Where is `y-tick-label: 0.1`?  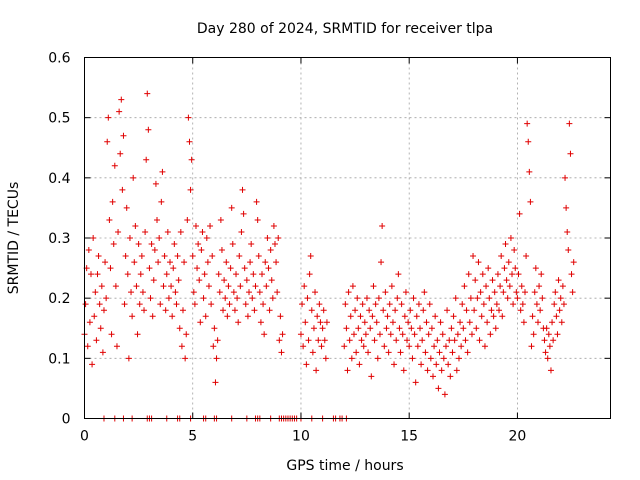
y-tick-label: 0.1 is located at coordinates (59, 359).